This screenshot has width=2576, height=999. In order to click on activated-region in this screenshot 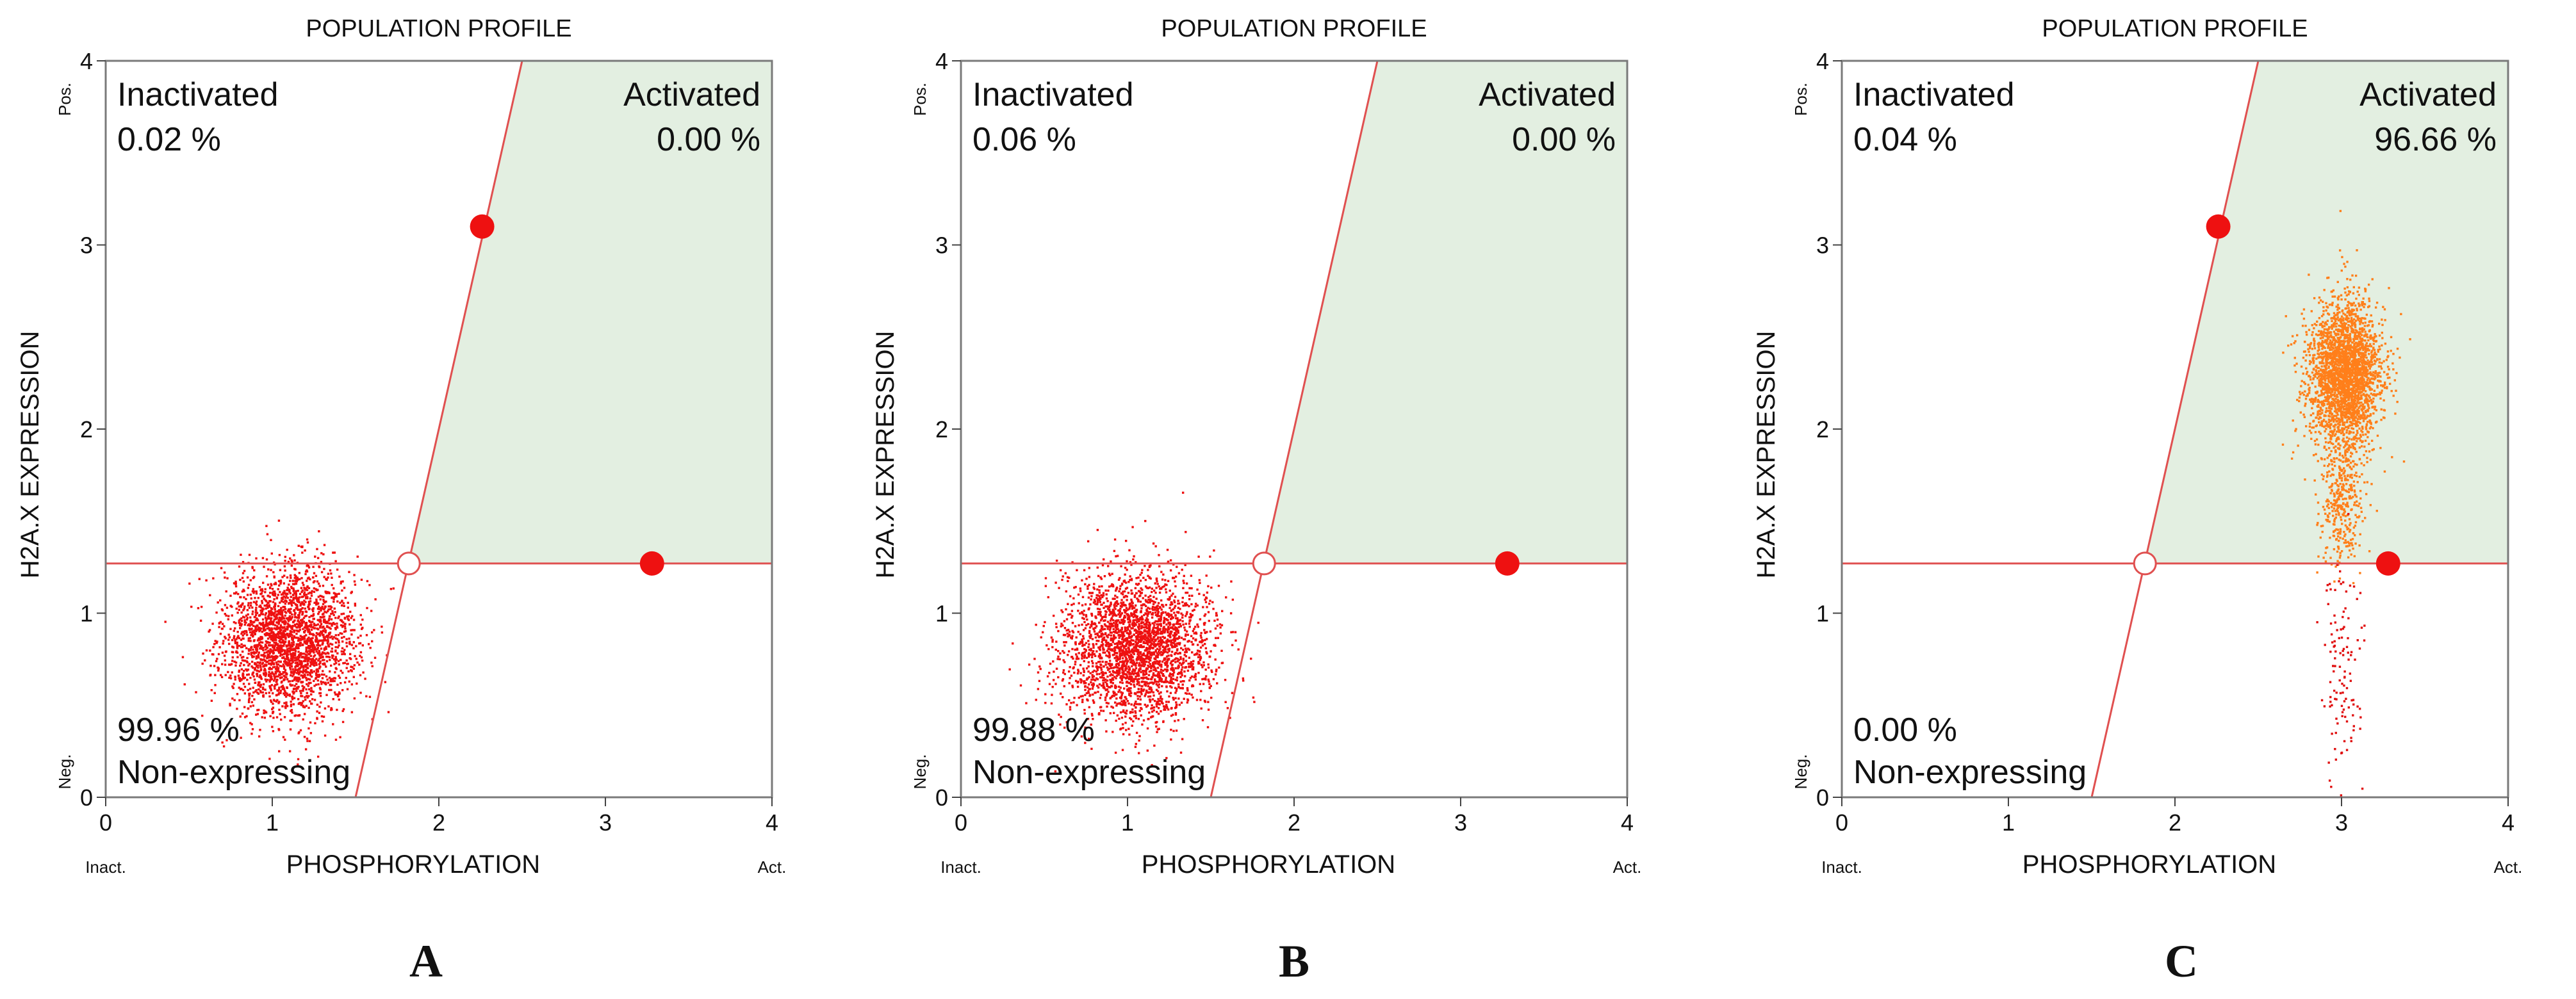, I will do `click(590, 312)`.